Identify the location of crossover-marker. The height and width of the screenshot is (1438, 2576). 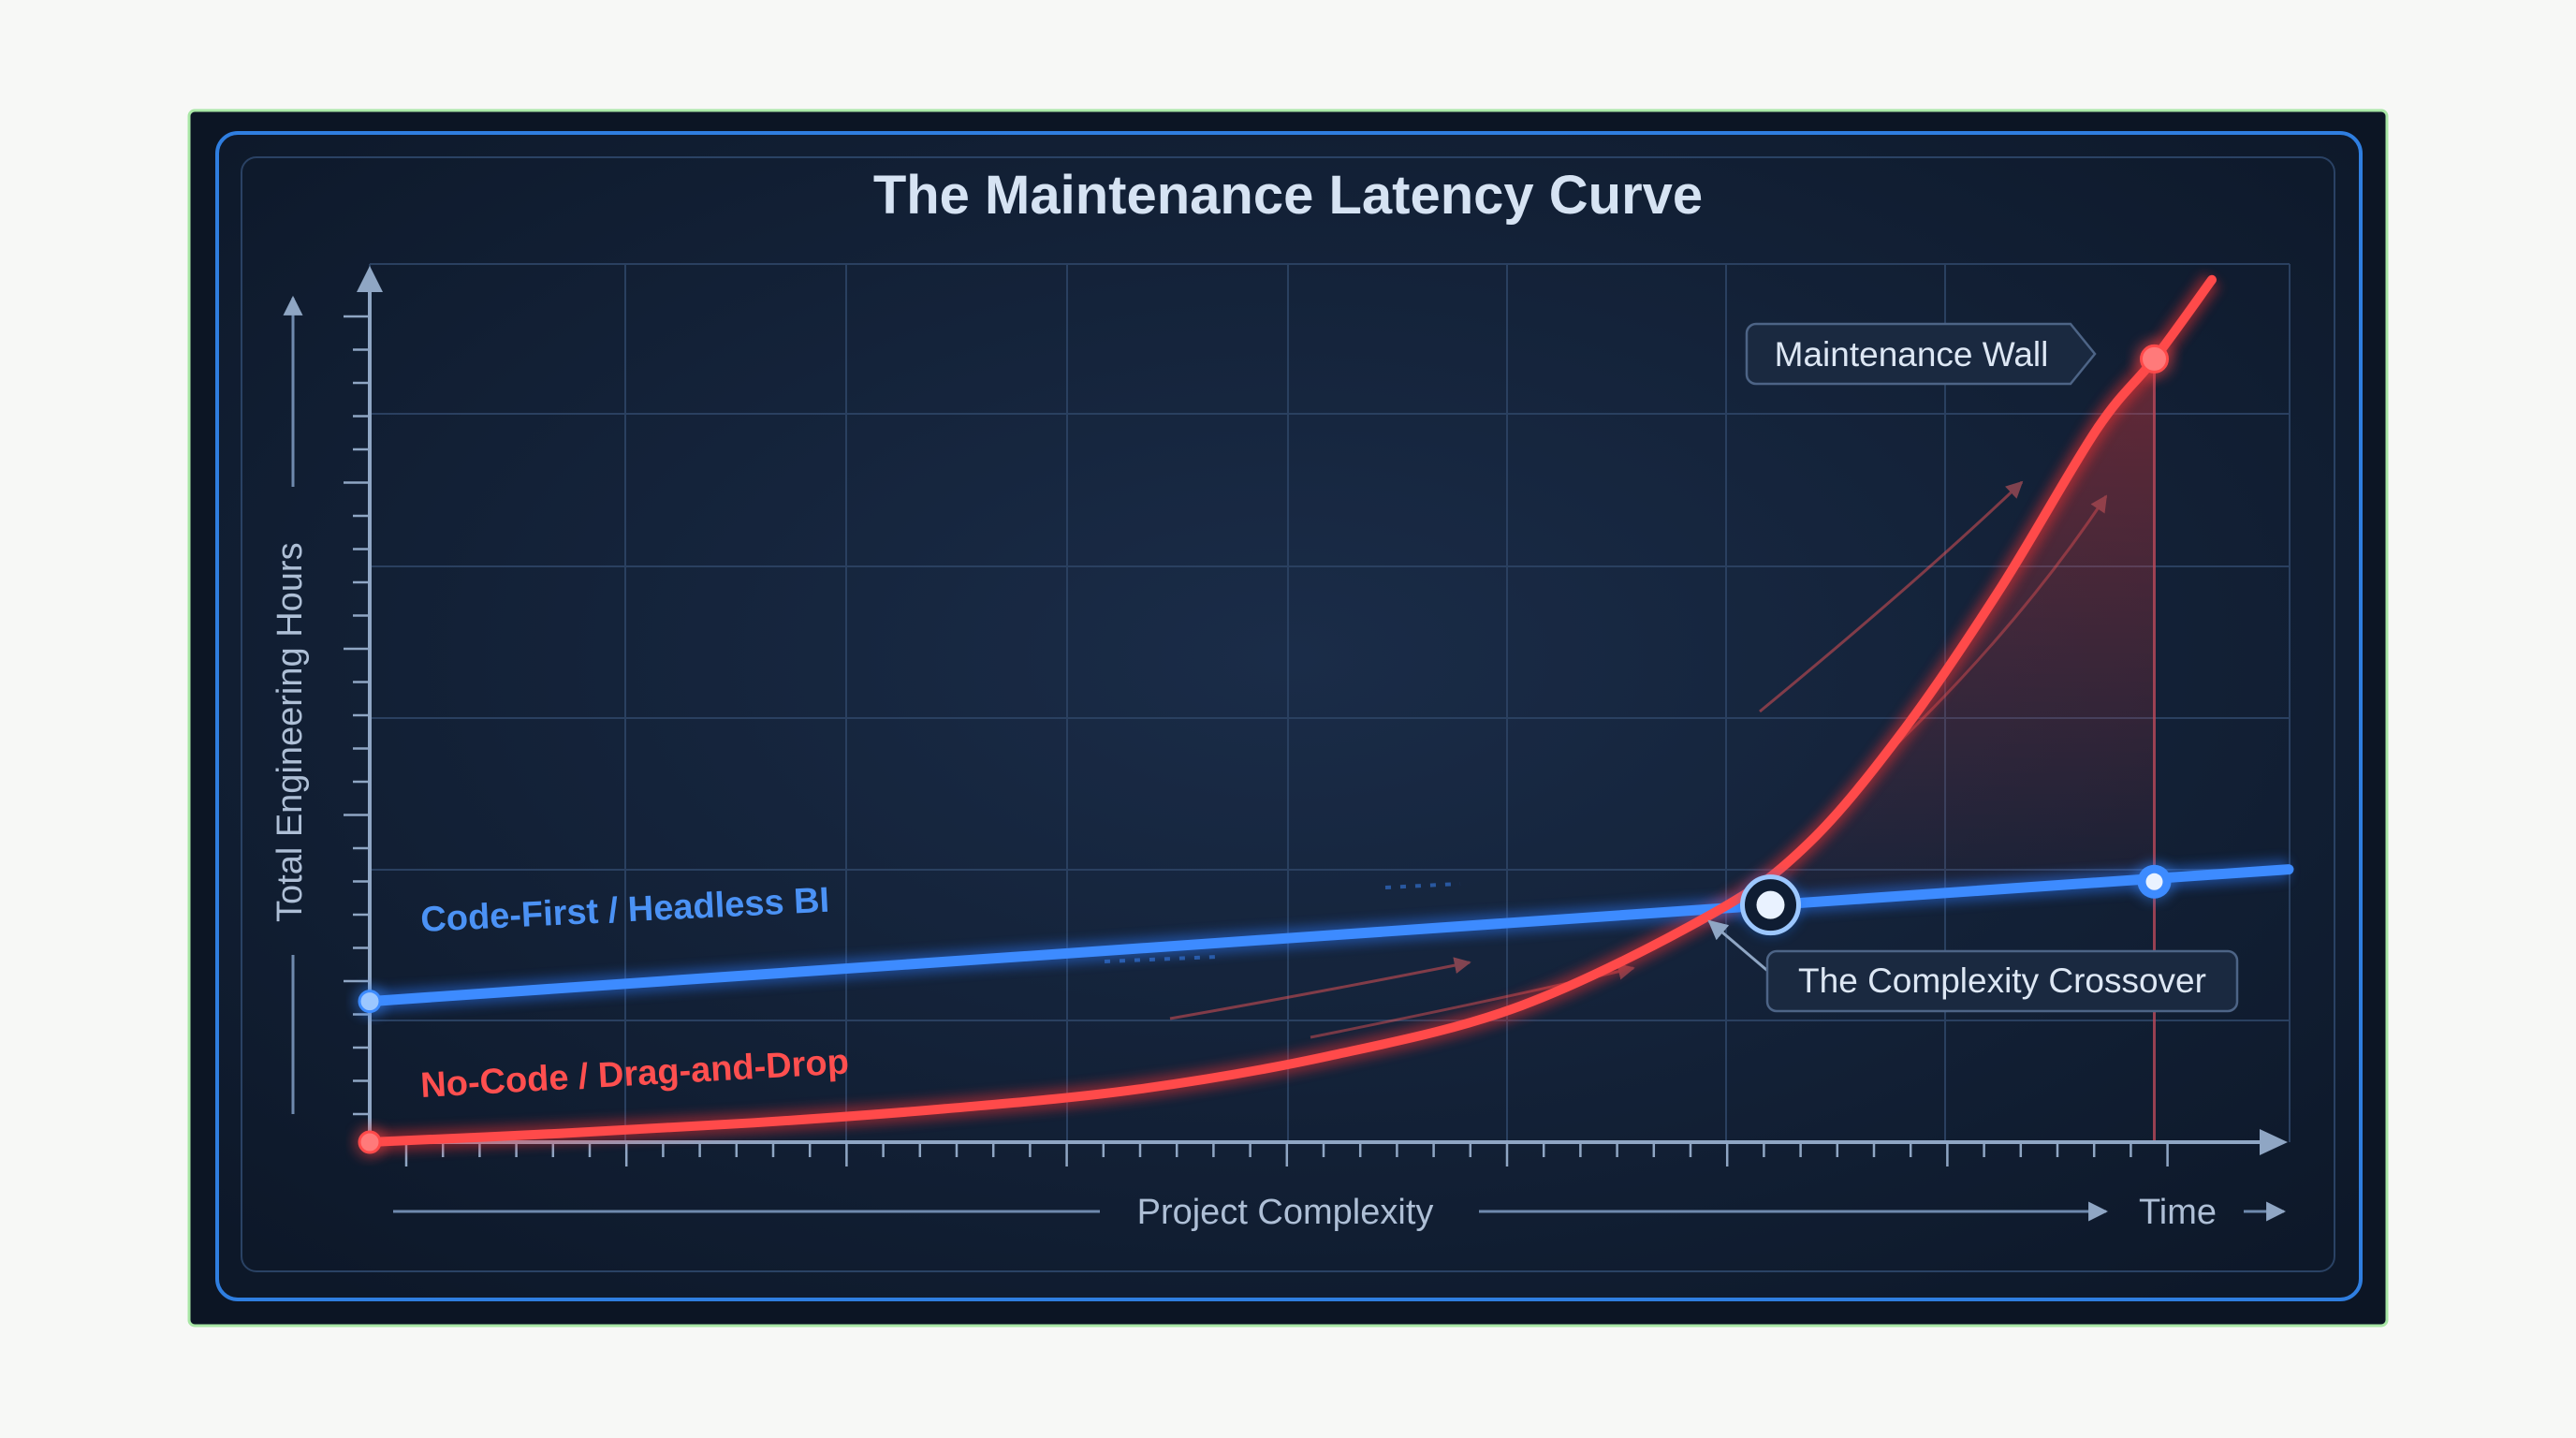
(1770, 905).